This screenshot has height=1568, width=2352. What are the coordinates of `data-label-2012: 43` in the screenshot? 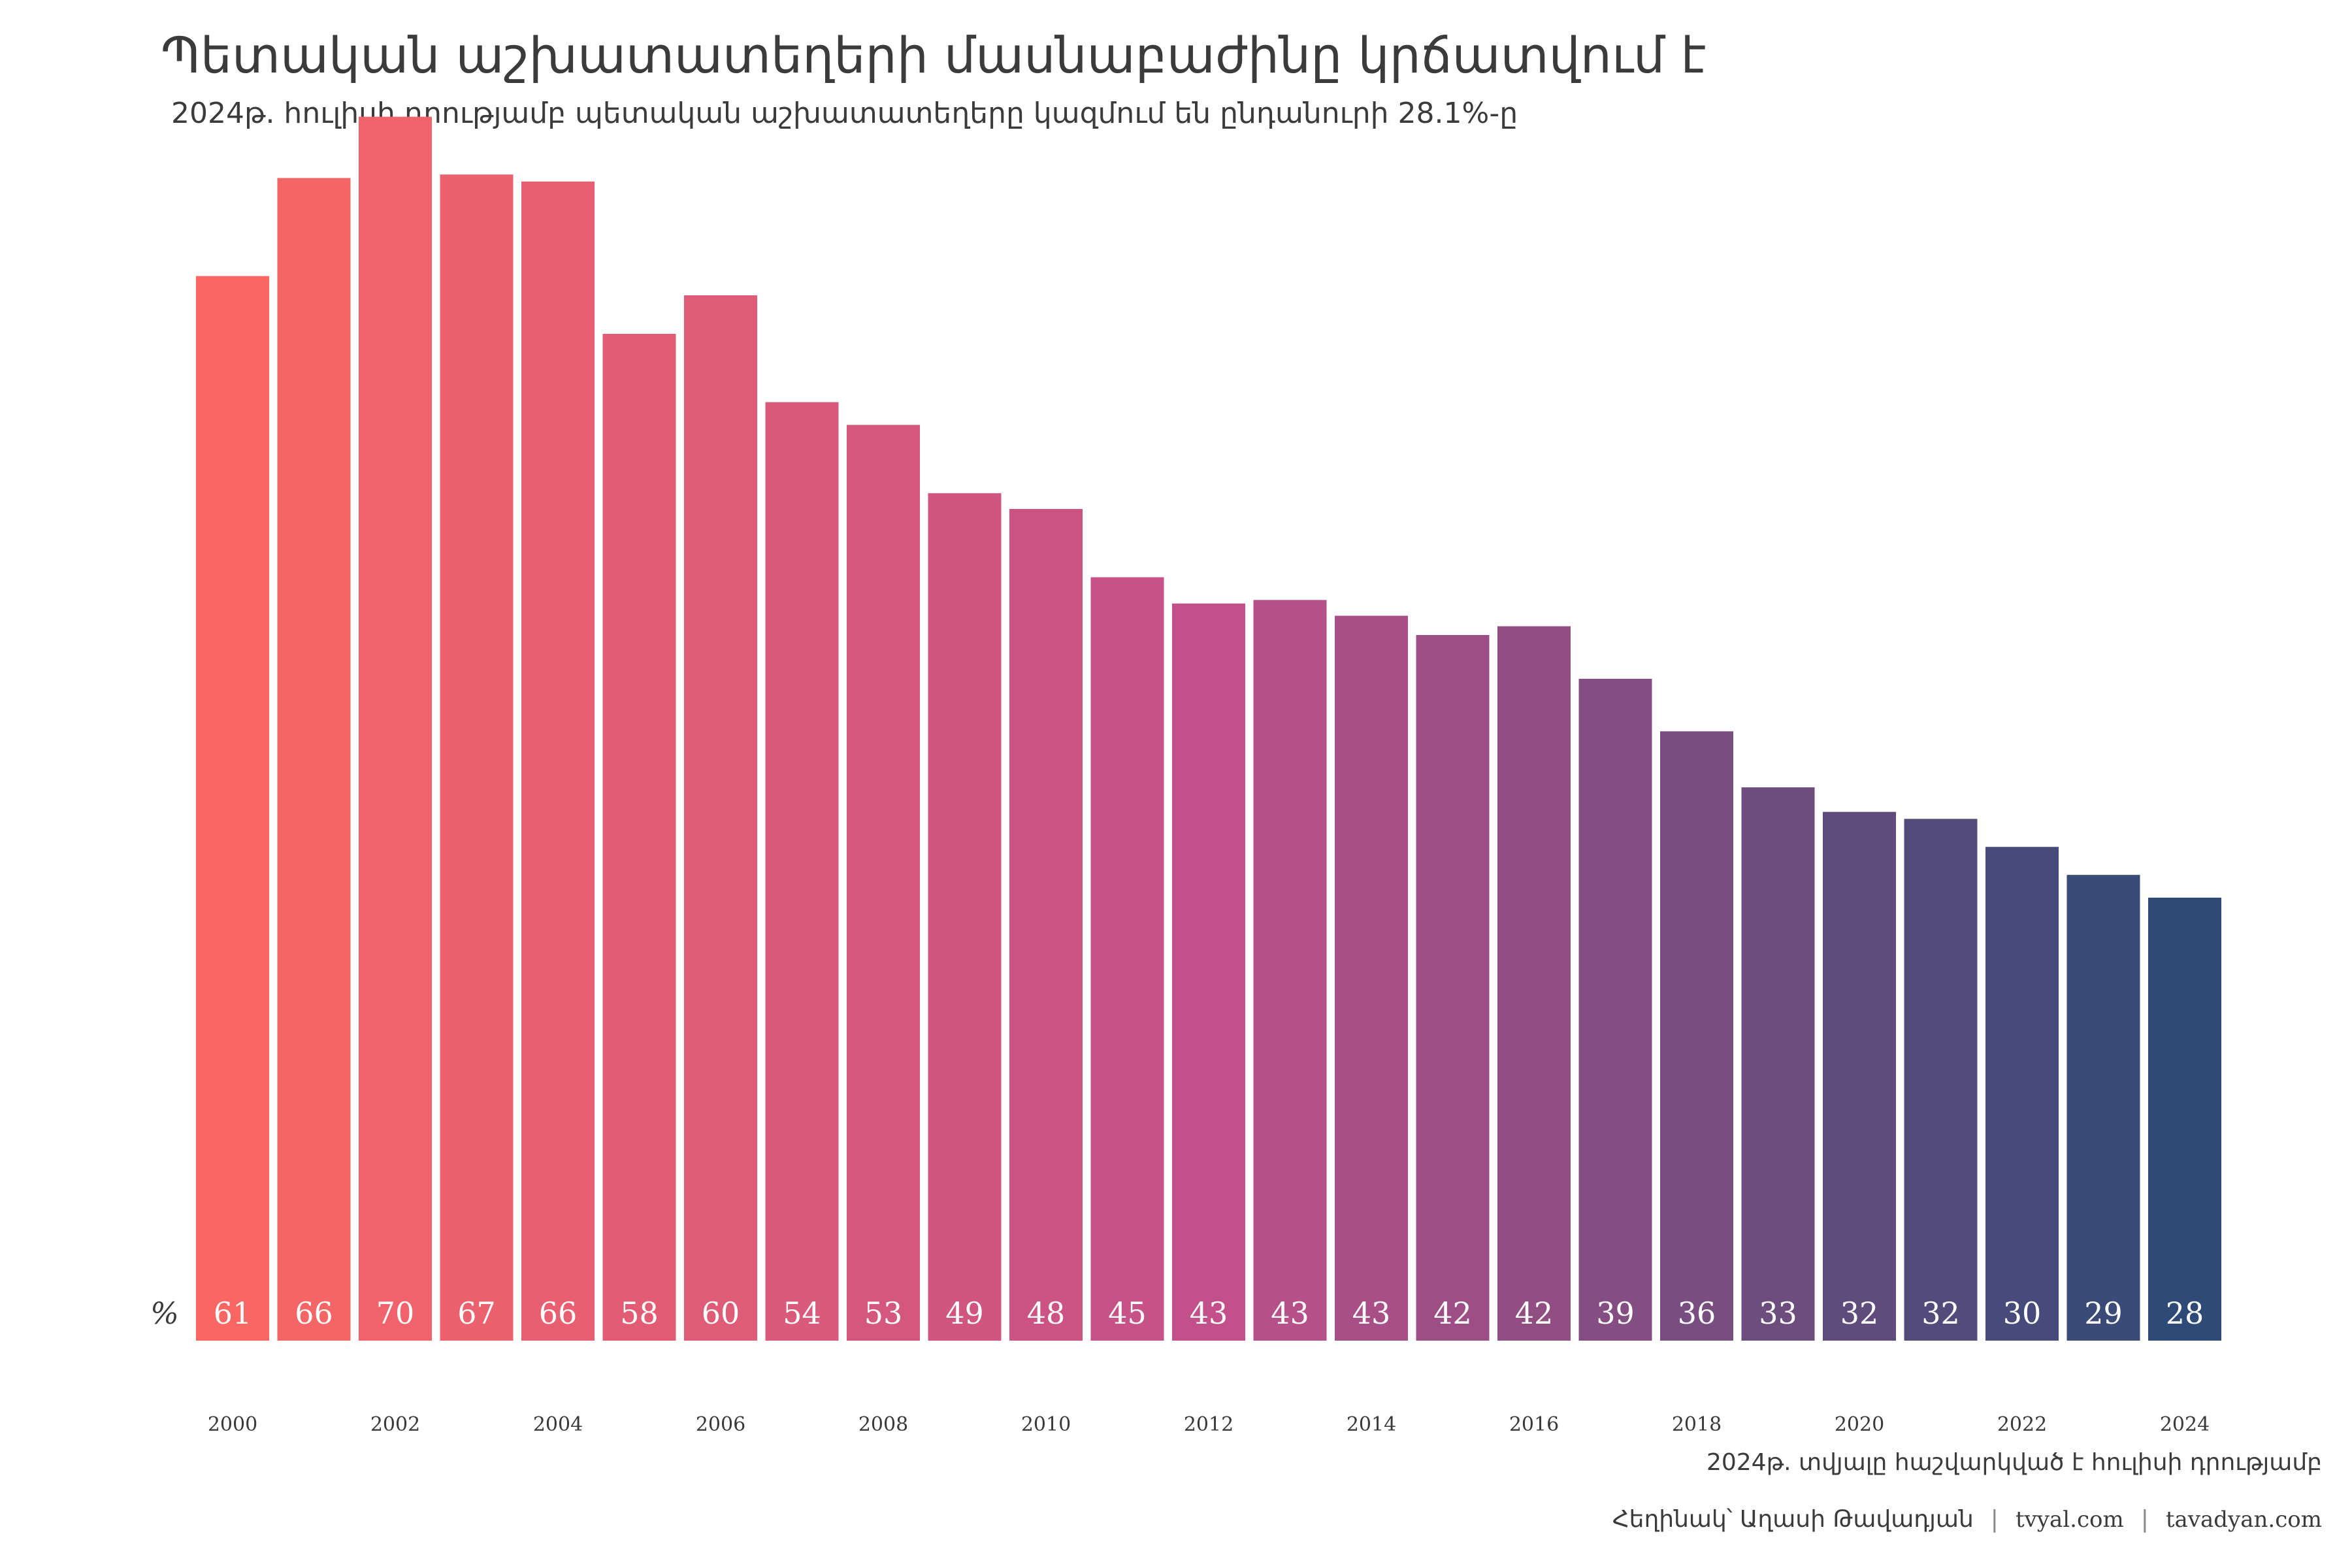 It's located at (1209, 1313).